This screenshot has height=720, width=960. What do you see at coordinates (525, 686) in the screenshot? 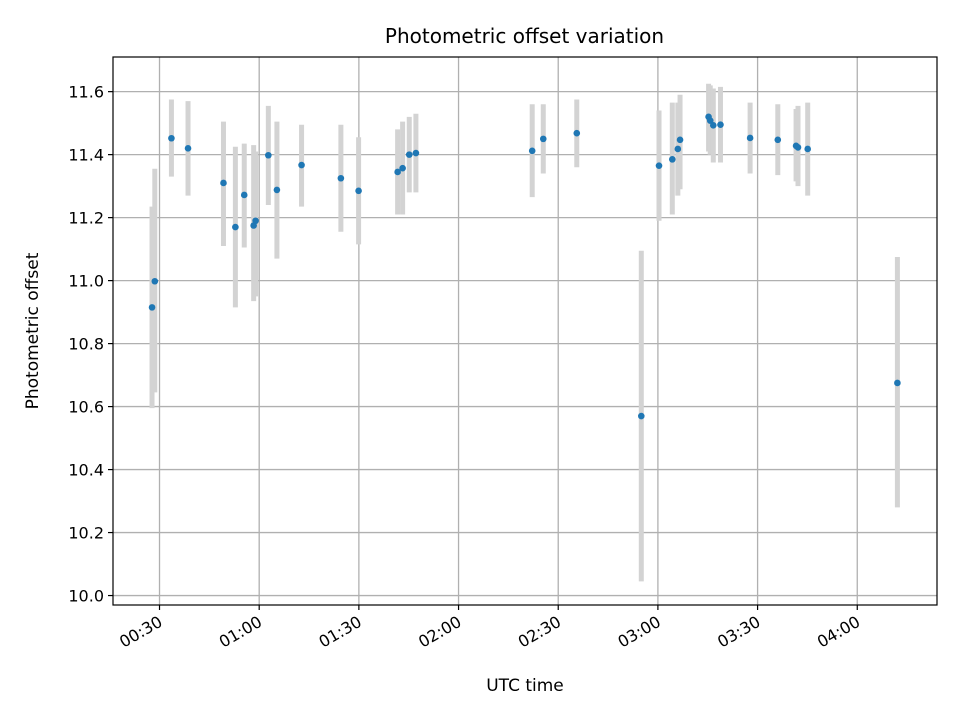
I see `x-axis-label: UTC time` at bounding box center [525, 686].